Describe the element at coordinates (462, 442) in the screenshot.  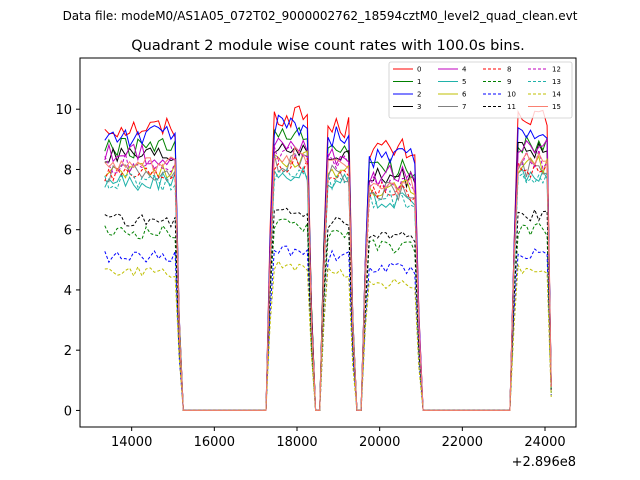
I see `x-tick-label: 22000` at that location.